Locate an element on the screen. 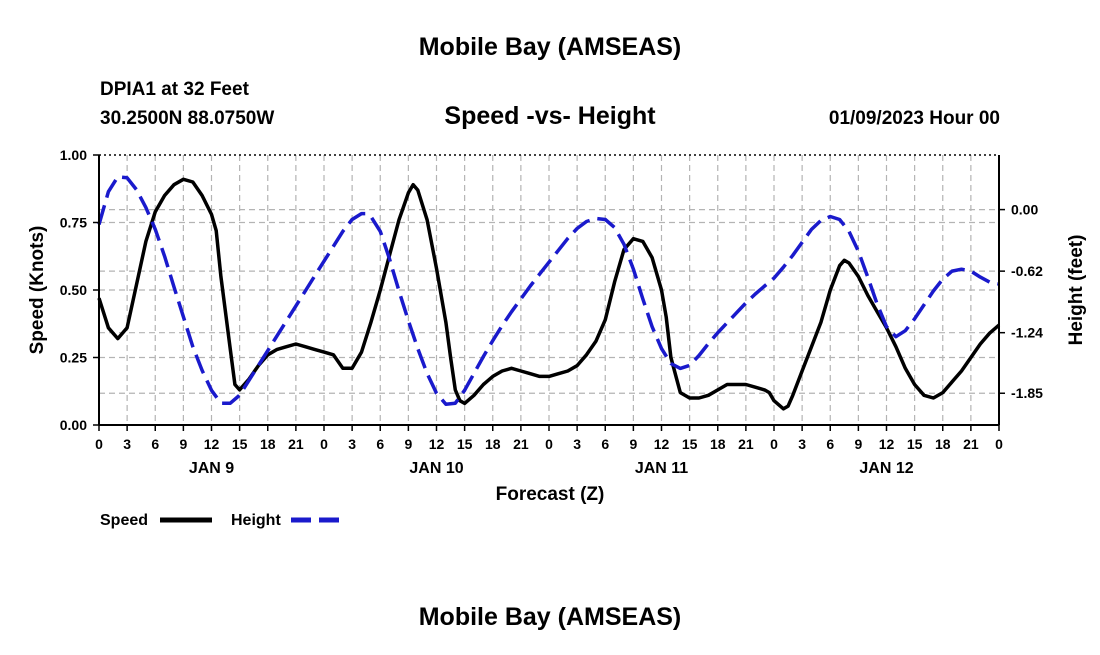 The image size is (1100, 655). y-axis-right-label: Height (feet) is located at coordinates (1076, 290).